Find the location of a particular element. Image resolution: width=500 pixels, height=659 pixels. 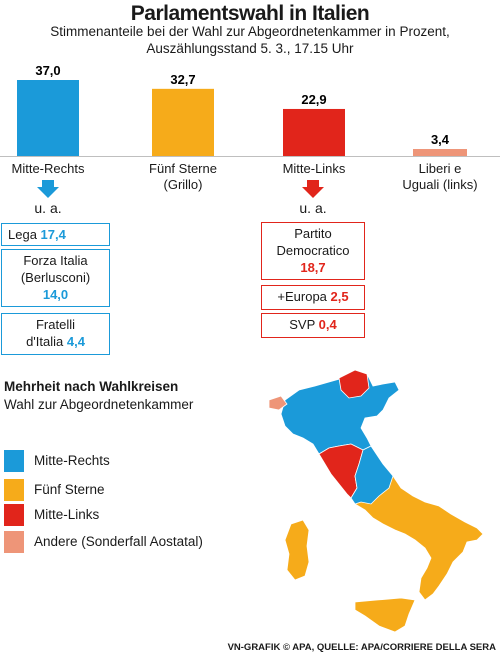

pd-label-line2: Democratico is located at coordinates (313, 250).